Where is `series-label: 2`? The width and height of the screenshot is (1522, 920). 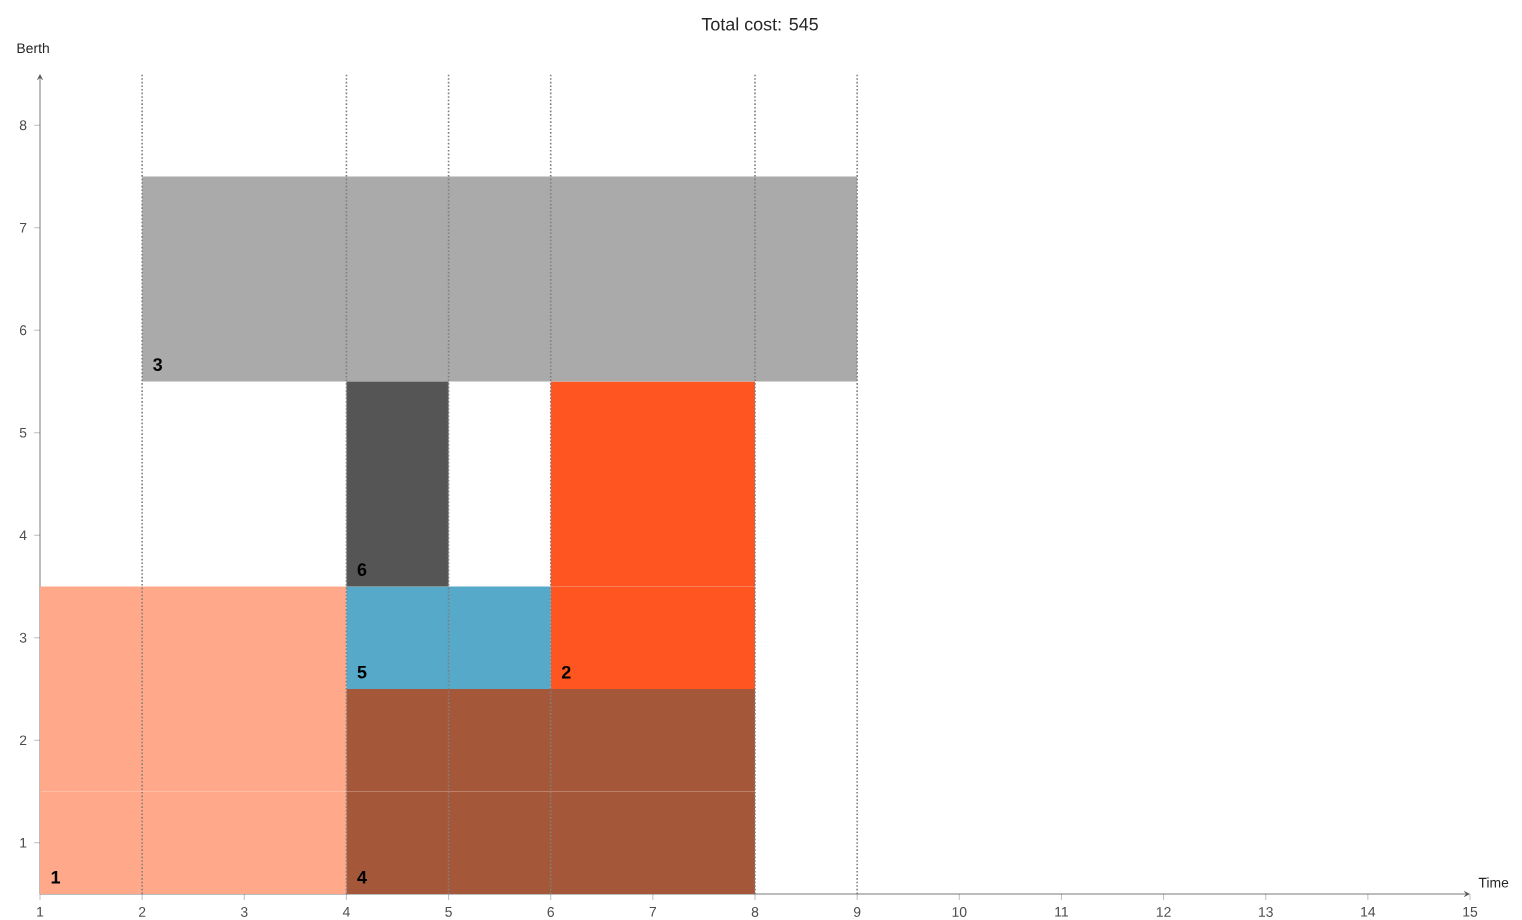
series-label: 2 is located at coordinates (566, 672).